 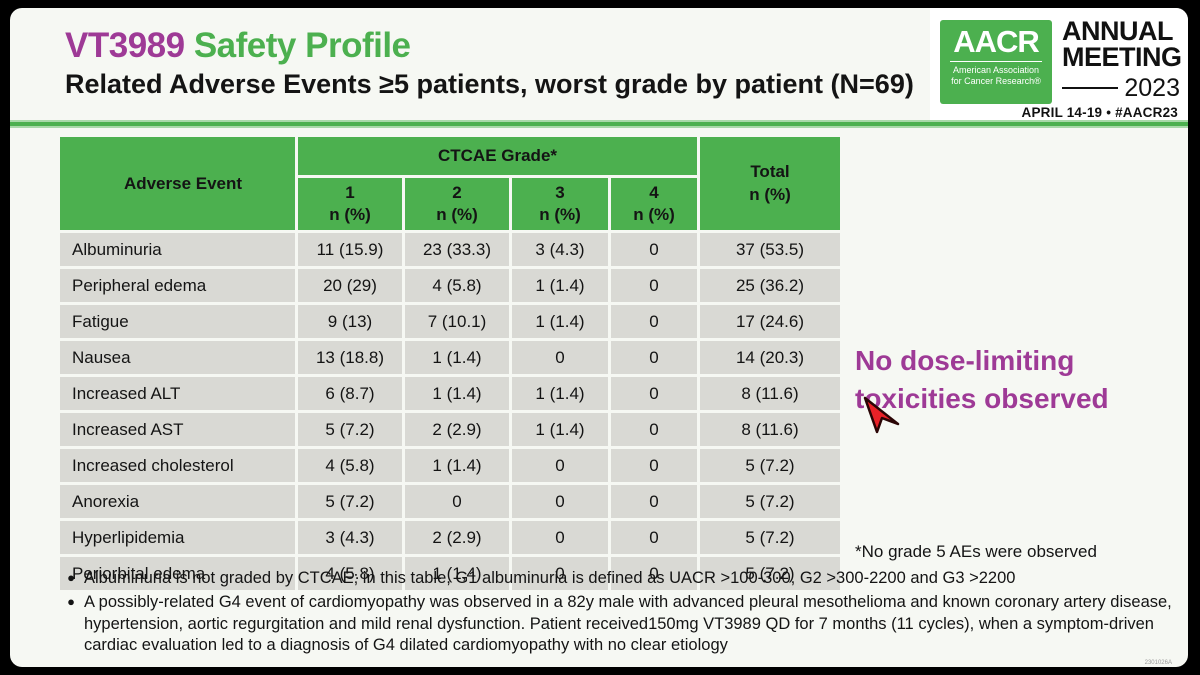 I want to click on aacr-acronym: AACR, so click(x=996, y=41).